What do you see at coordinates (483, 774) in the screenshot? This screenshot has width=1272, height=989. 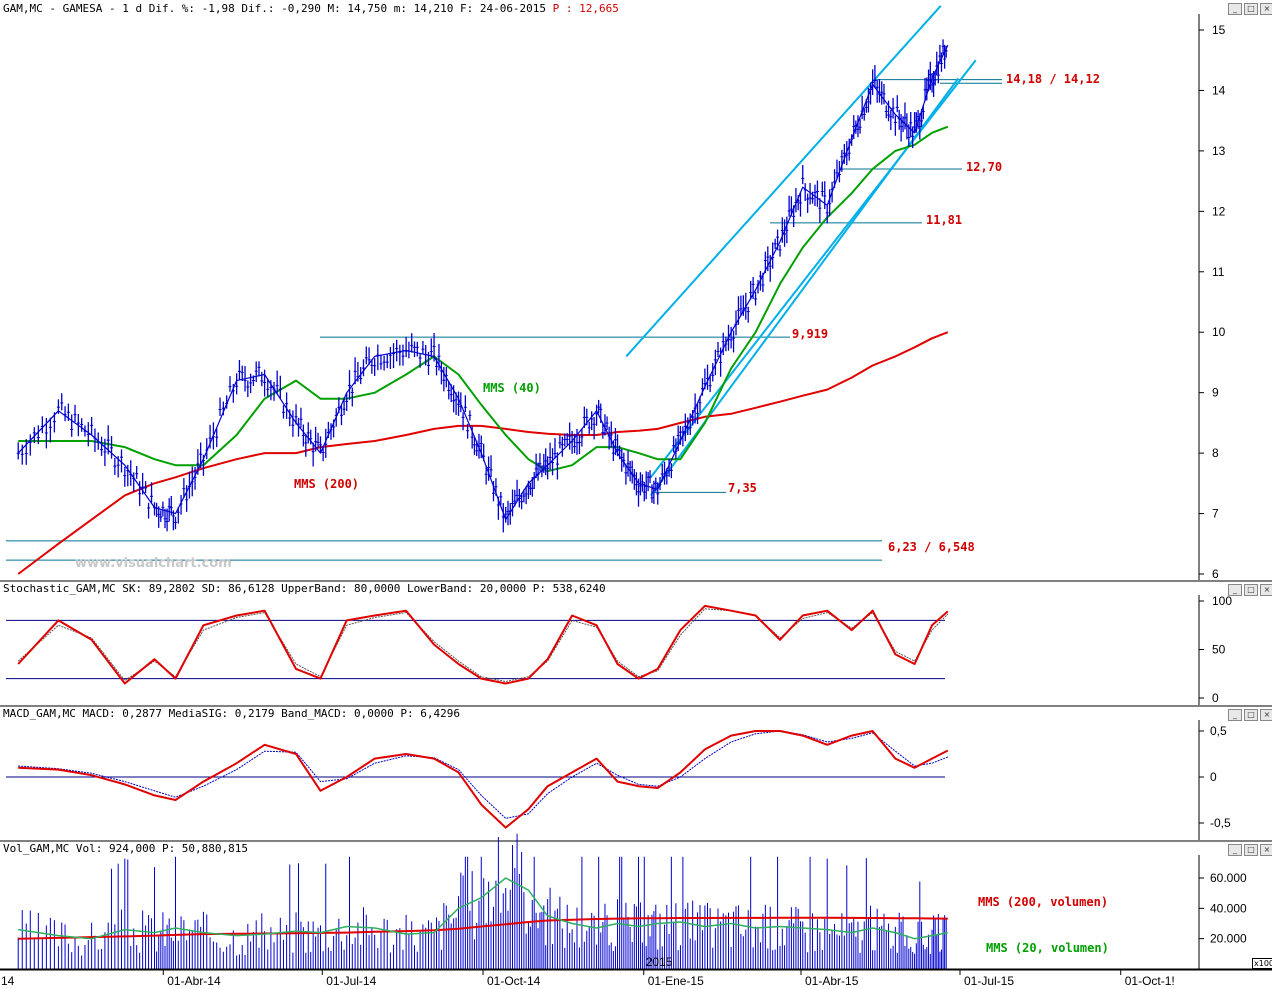 I see `series-macd-signal-line` at bounding box center [483, 774].